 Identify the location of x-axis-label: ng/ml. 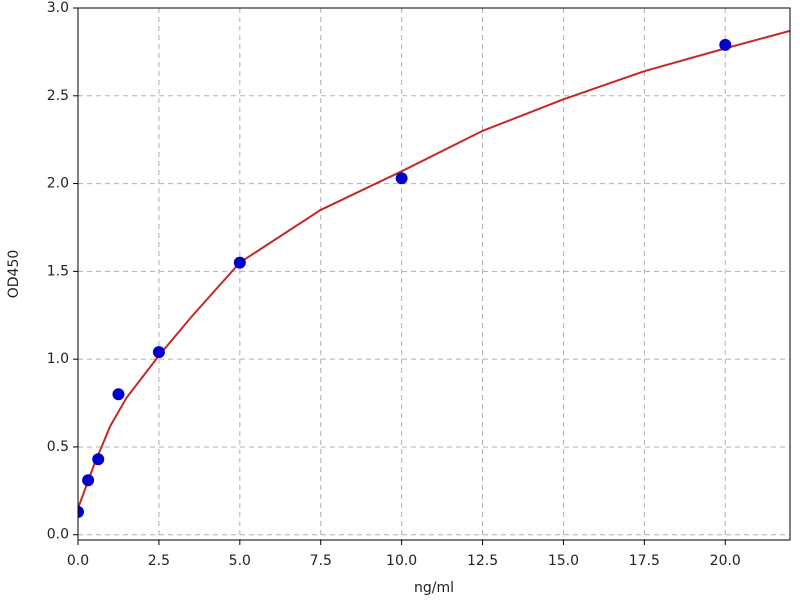
(434, 588).